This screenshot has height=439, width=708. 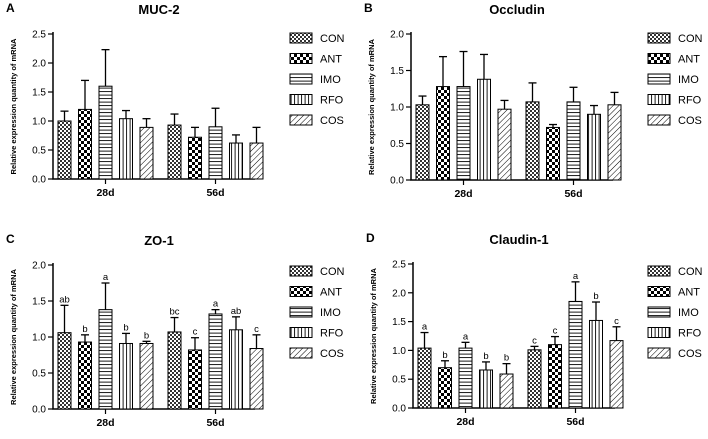 I want to click on x-tick-label: 28d, so click(x=105, y=193).